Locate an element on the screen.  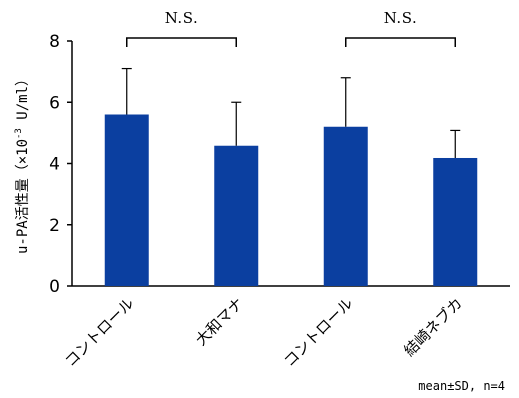
error-bars is located at coordinates (291, 112).